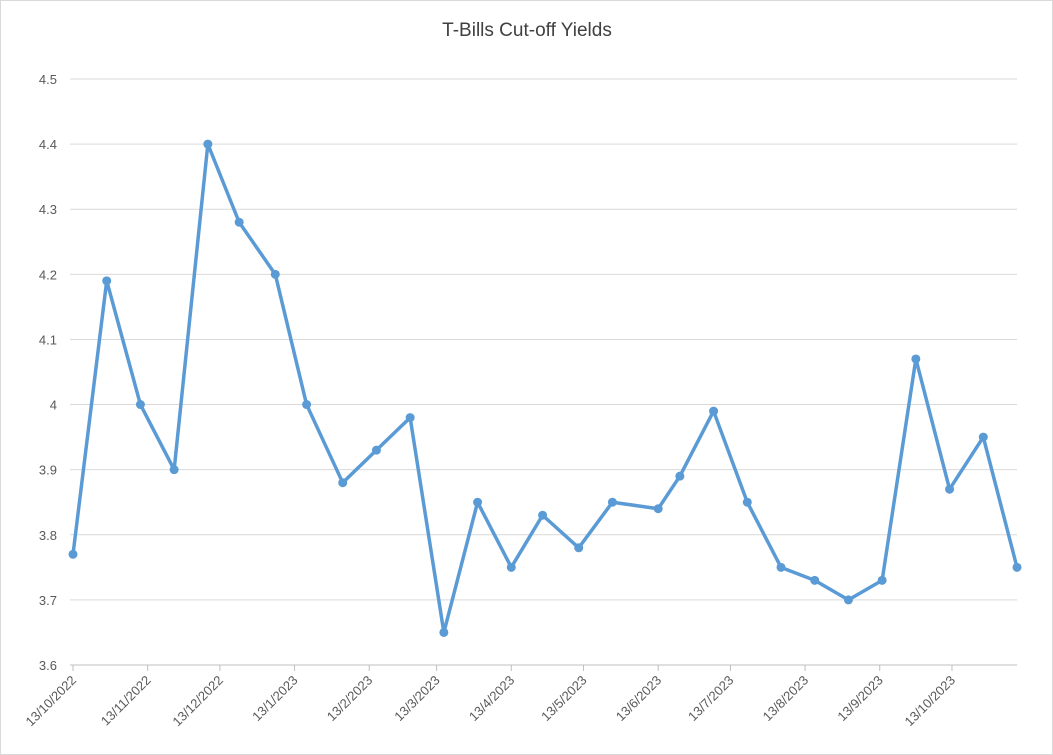 Image resolution: width=1053 pixels, height=755 pixels. What do you see at coordinates (48, 470) in the screenshot?
I see `y-tick-label: 3.9` at bounding box center [48, 470].